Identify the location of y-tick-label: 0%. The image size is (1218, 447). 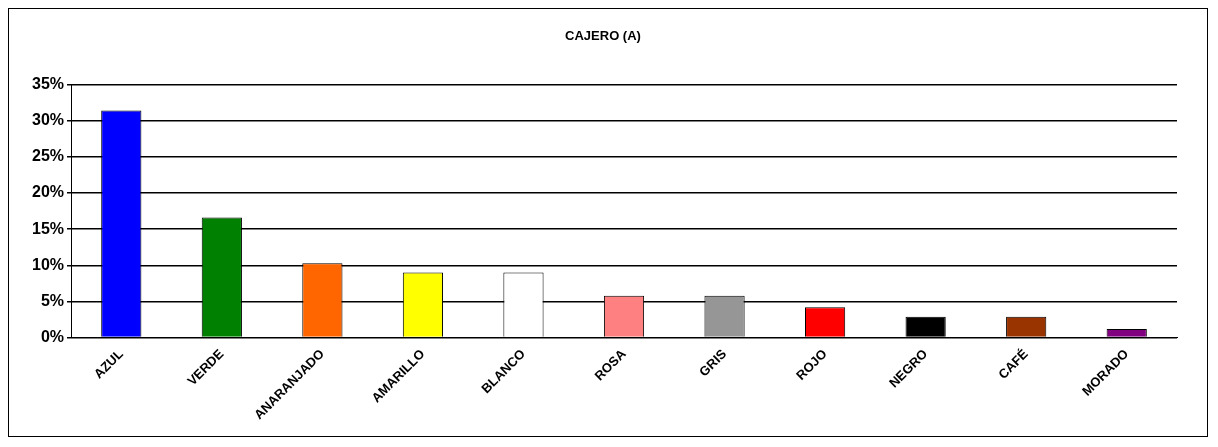
(52, 337).